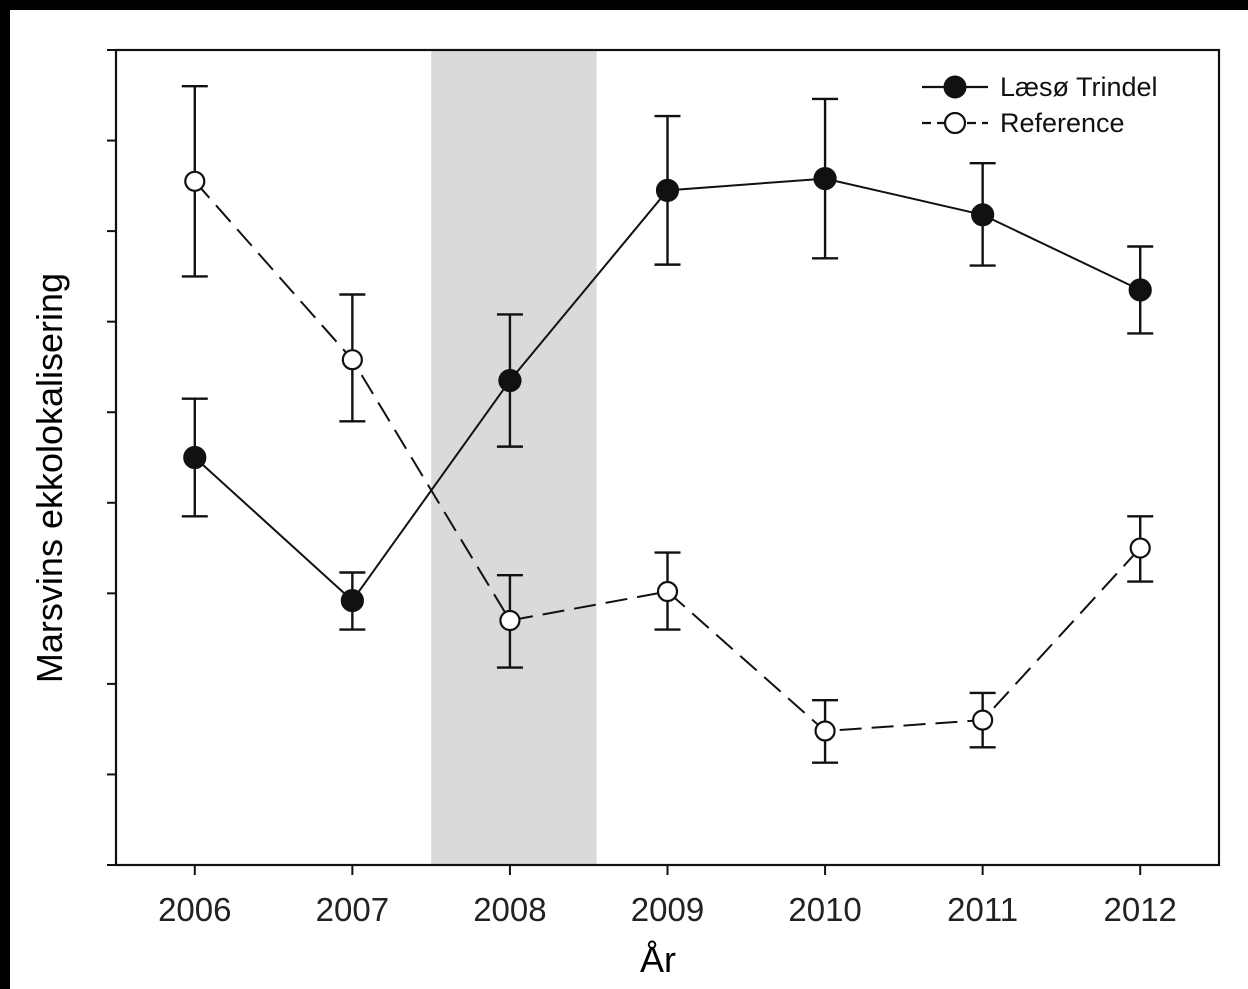  What do you see at coordinates (1140, 290) in the screenshot?
I see `point-laeso-trindel-2012` at bounding box center [1140, 290].